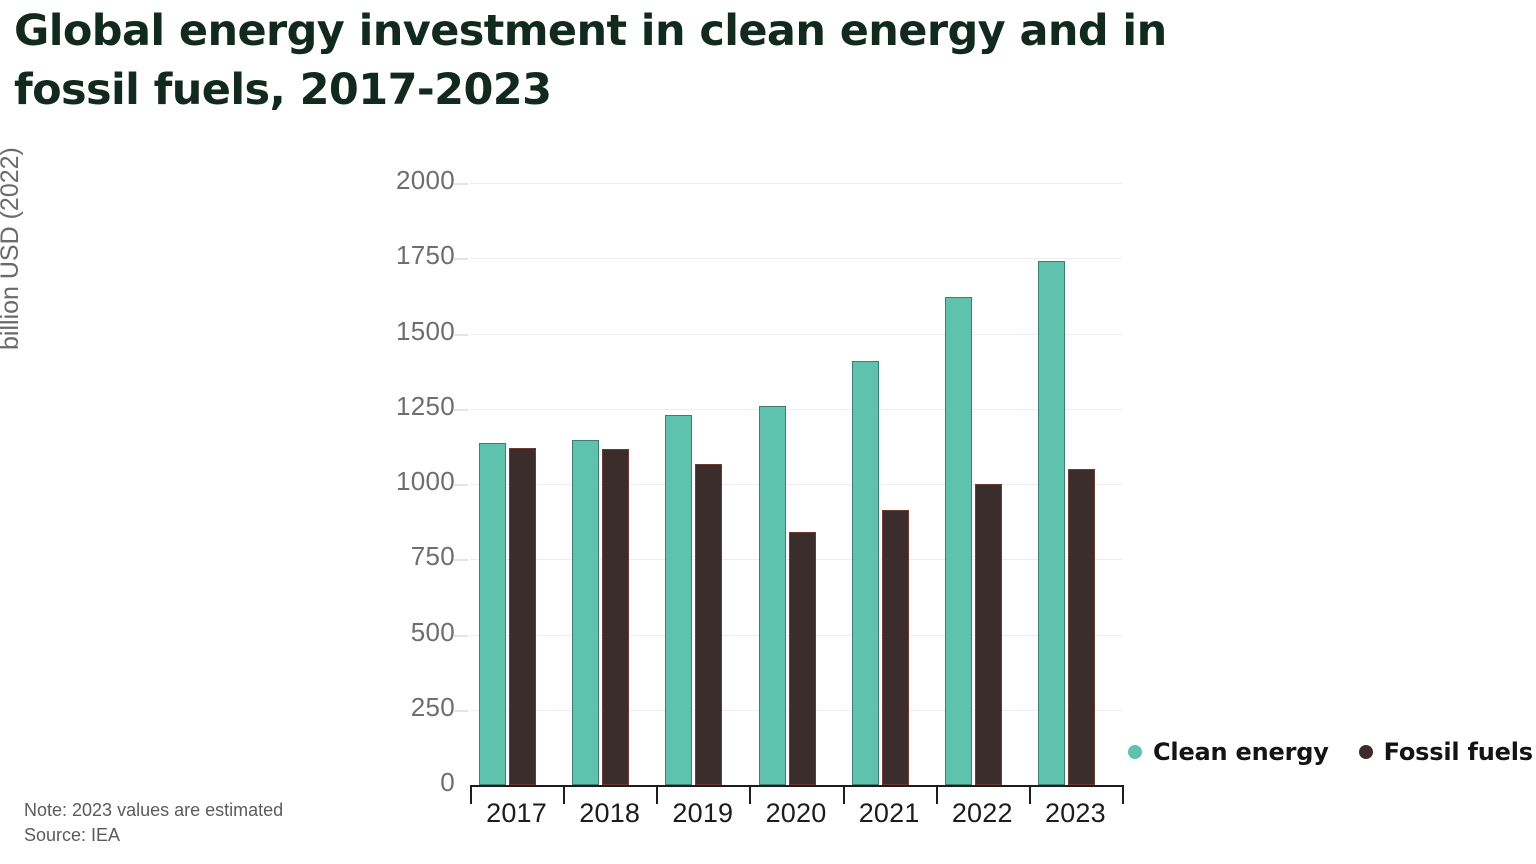 This screenshot has height=864, width=1536. I want to click on bar-2023-fossil-fuels, so click(1081, 626).